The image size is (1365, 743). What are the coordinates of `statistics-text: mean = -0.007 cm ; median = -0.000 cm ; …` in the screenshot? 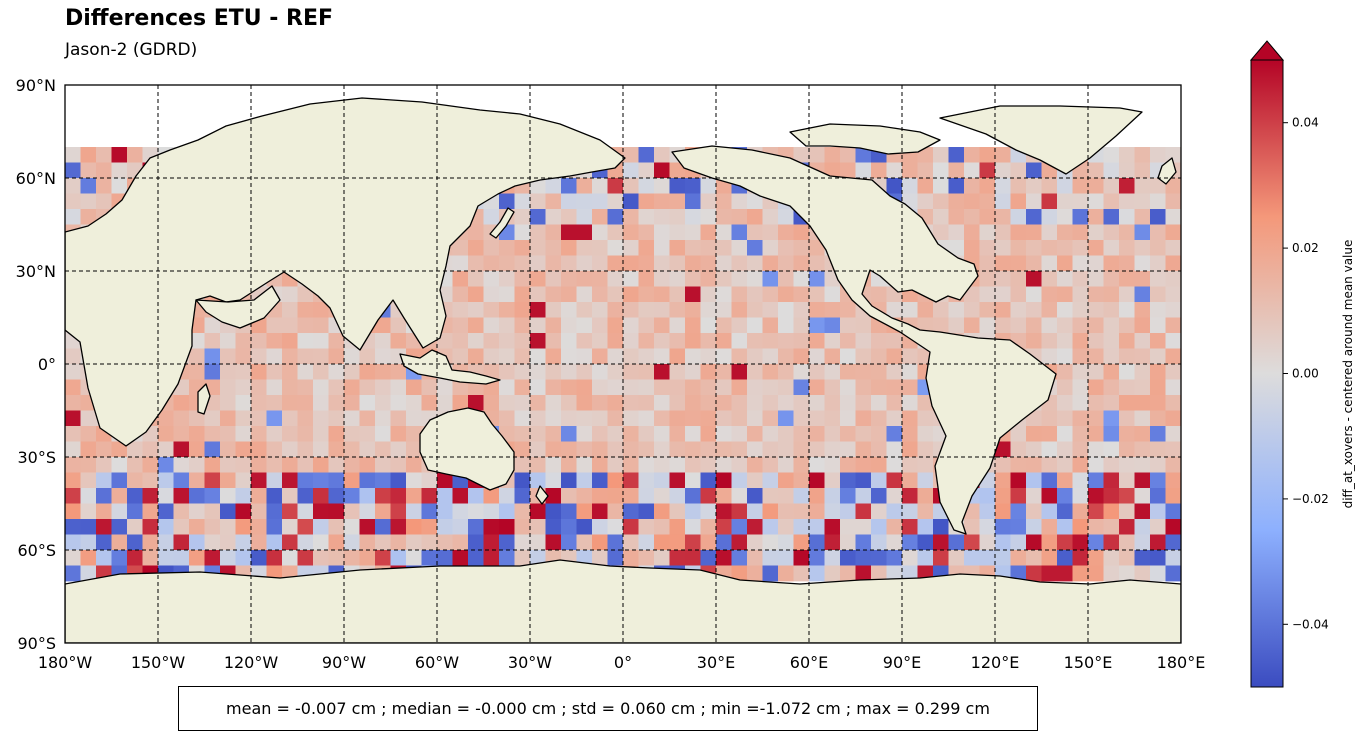 It's located at (608, 708).